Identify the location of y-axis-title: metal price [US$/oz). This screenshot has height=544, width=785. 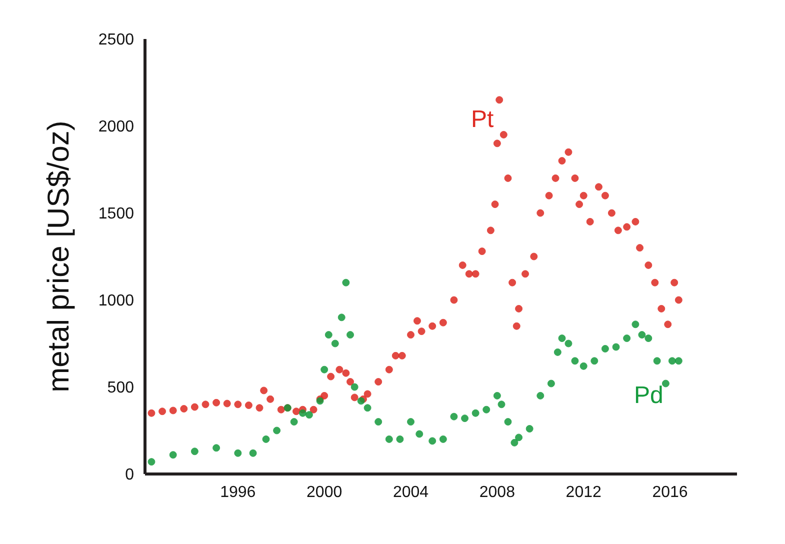
(59, 256).